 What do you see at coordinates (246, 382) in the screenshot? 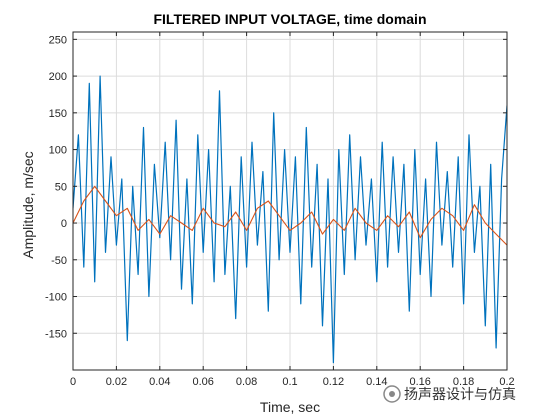
I see `x-tick-label: 0.08` at bounding box center [246, 382].